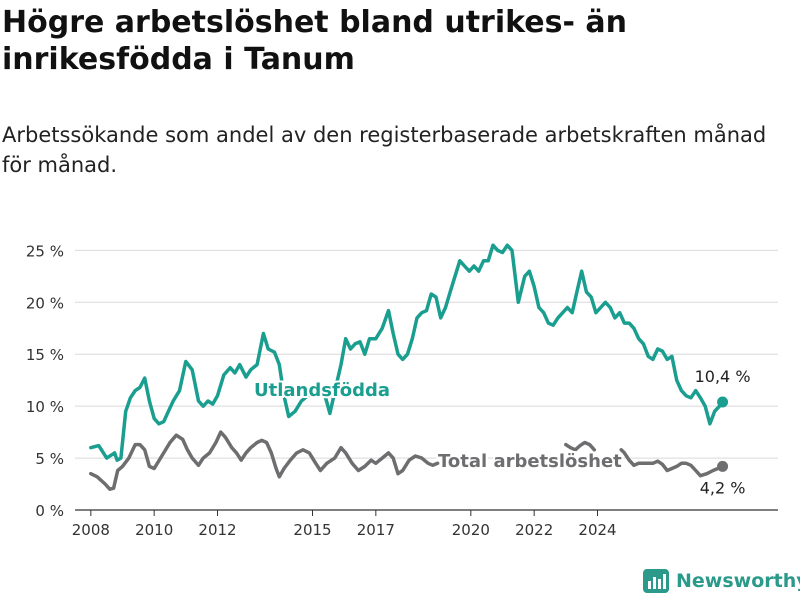 The image size is (800, 600). I want to click on x-tick-label: 2022, so click(534, 530).